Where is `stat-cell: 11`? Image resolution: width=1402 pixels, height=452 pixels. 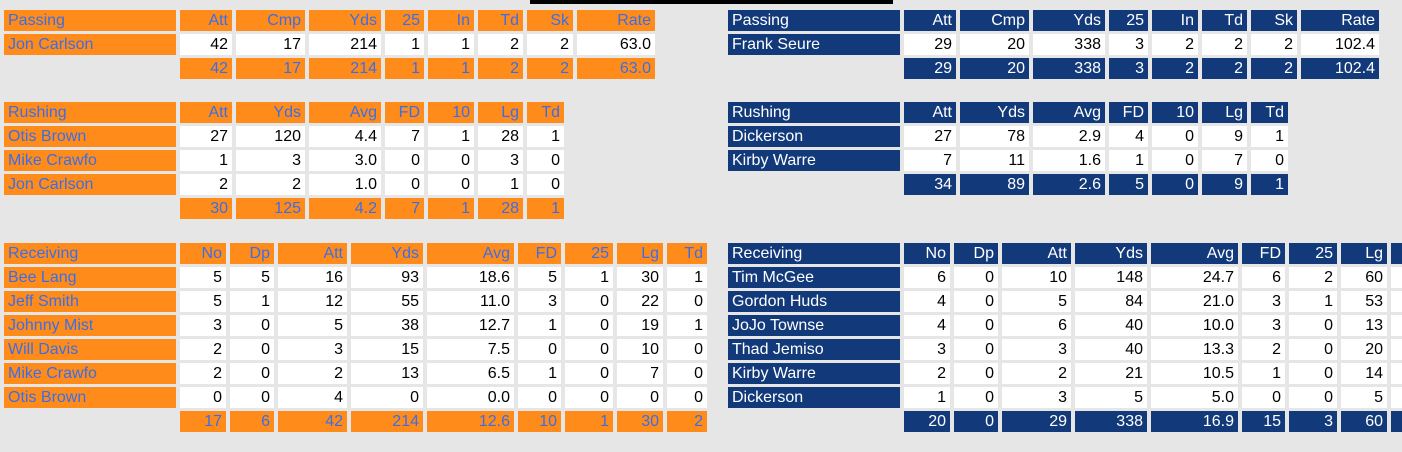 stat-cell: 11 is located at coordinates (994, 160).